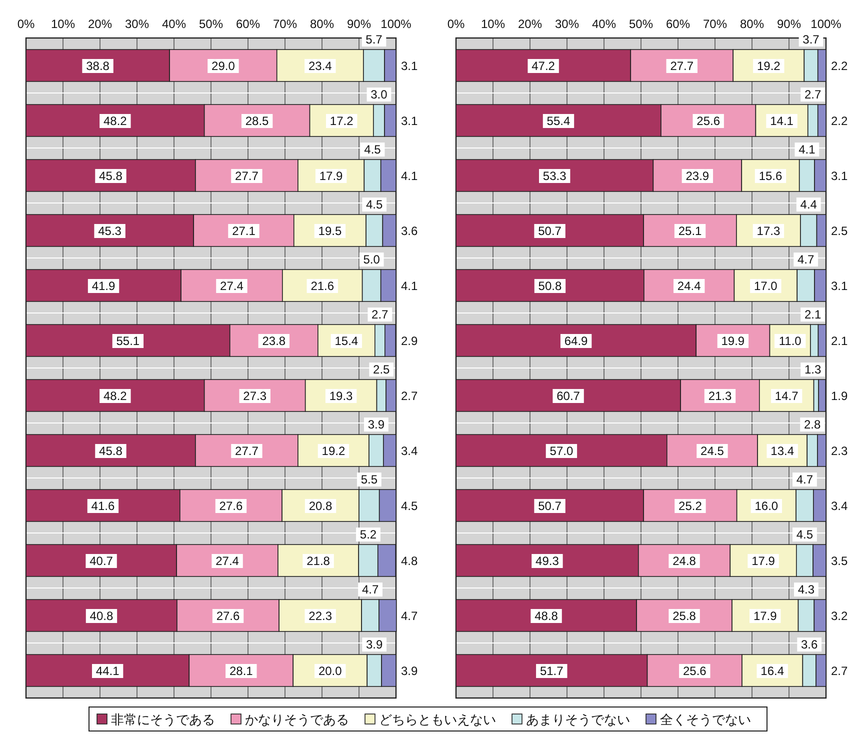  Describe the element at coordinates (102, 616) in the screenshot. I see `data-label: 40.8` at that location.